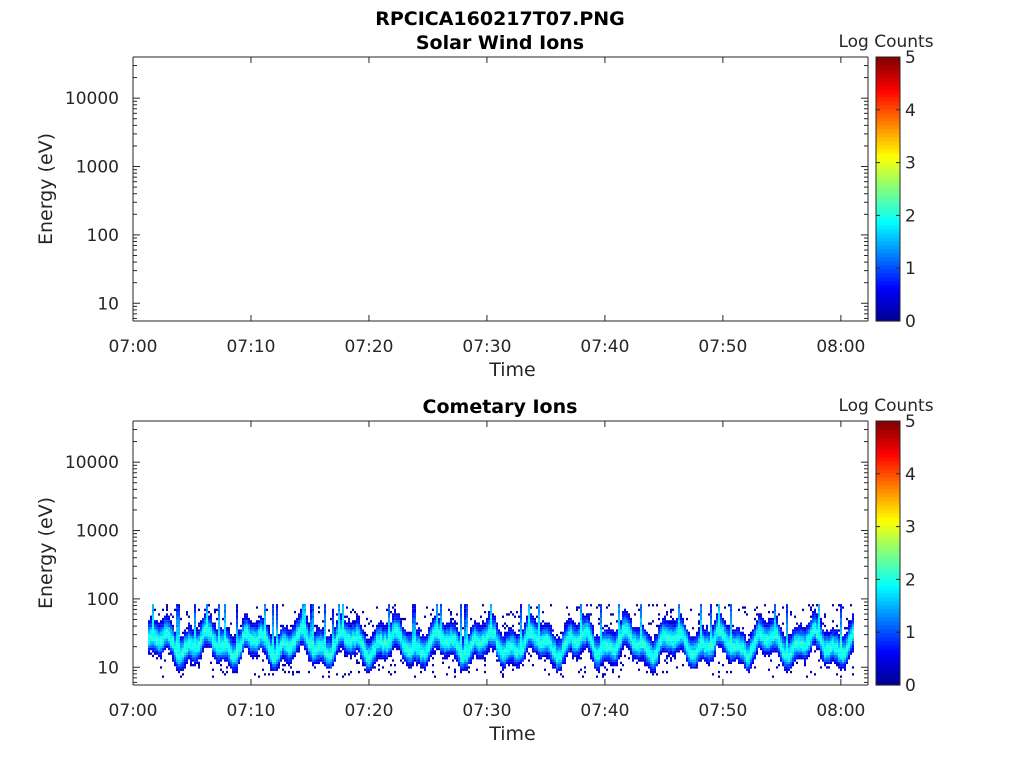 This screenshot has width=1024, height=772. What do you see at coordinates (910, 322) in the screenshot?
I see `colorbar-tick-label: 0` at bounding box center [910, 322].